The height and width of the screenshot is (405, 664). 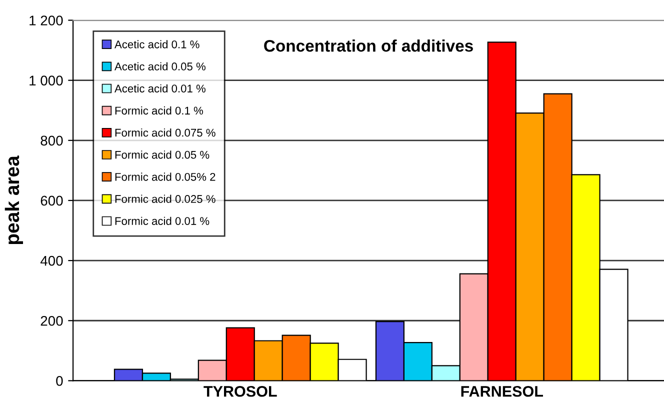 I want to click on y-tick-label: 1 200, so click(x=46, y=21).